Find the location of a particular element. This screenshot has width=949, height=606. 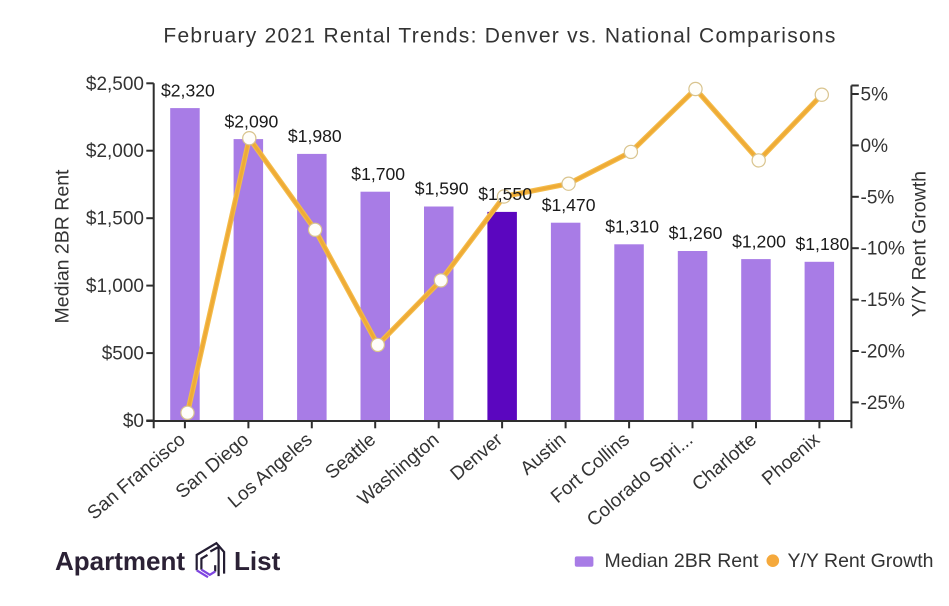

svg-text: $1,260 is located at coordinates (696, 233).